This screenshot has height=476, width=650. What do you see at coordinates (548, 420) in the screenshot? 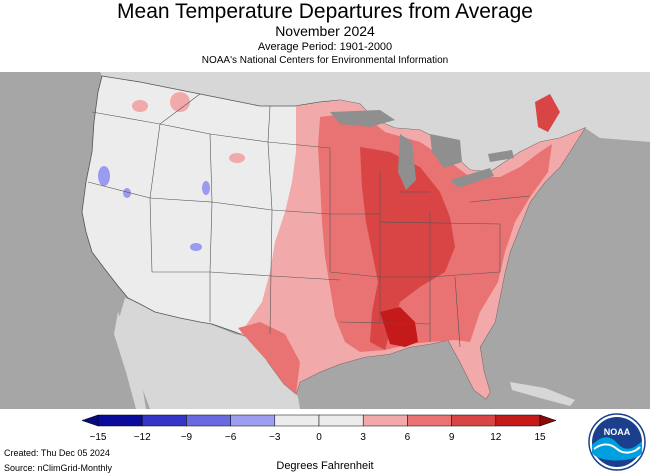
I see `legend-arrow-right` at bounding box center [548, 420].